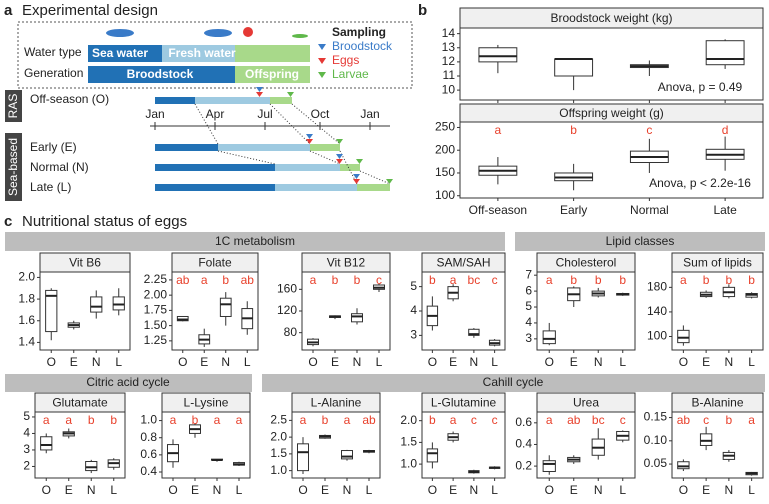 Image resolution: width=769 pixels, height=504 pixels. Describe the element at coordinates (50, 187) in the screenshot. I see `timeline-label: Late (L)` at that location.